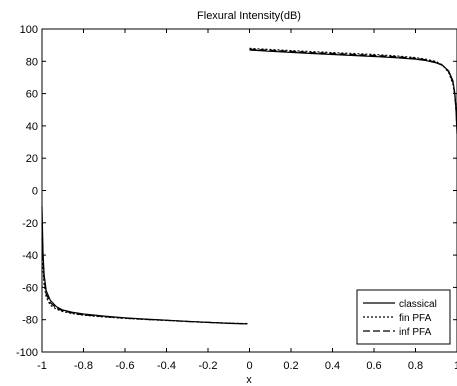 Image resolution: width=457 pixels, height=386 pixels. What do you see at coordinates (290, 366) in the screenshot?
I see `x-tick-label: 0.2` at bounding box center [290, 366].